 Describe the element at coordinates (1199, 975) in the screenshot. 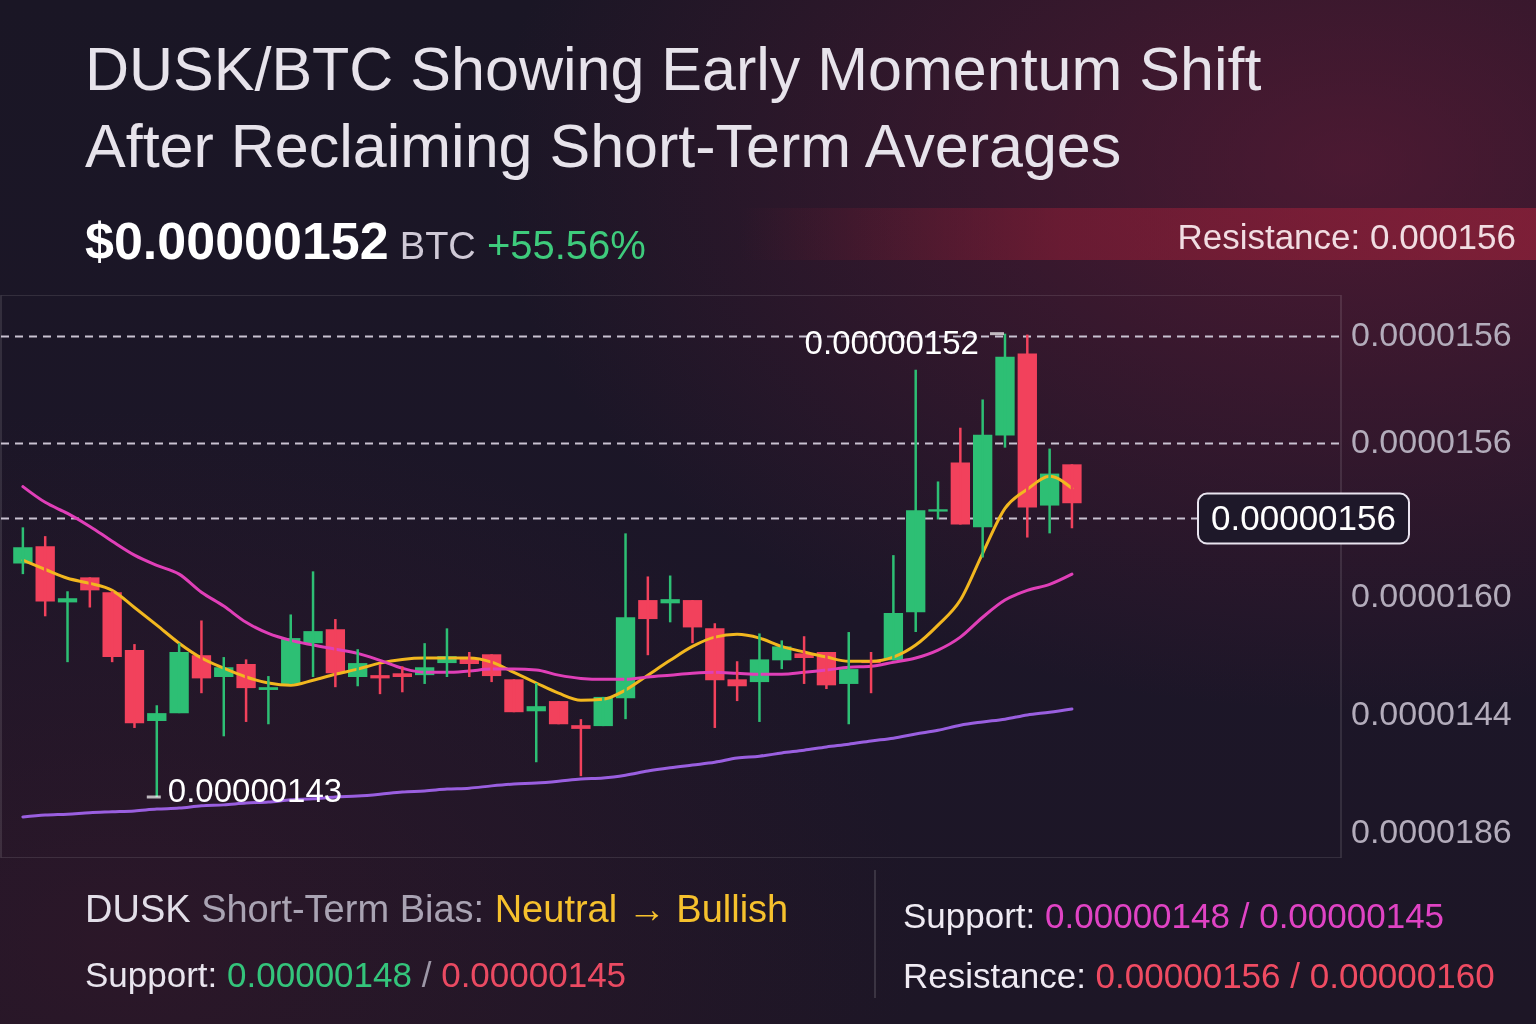

I see `text: Resistance: 0.00000156 / 0.00000160` at that location.